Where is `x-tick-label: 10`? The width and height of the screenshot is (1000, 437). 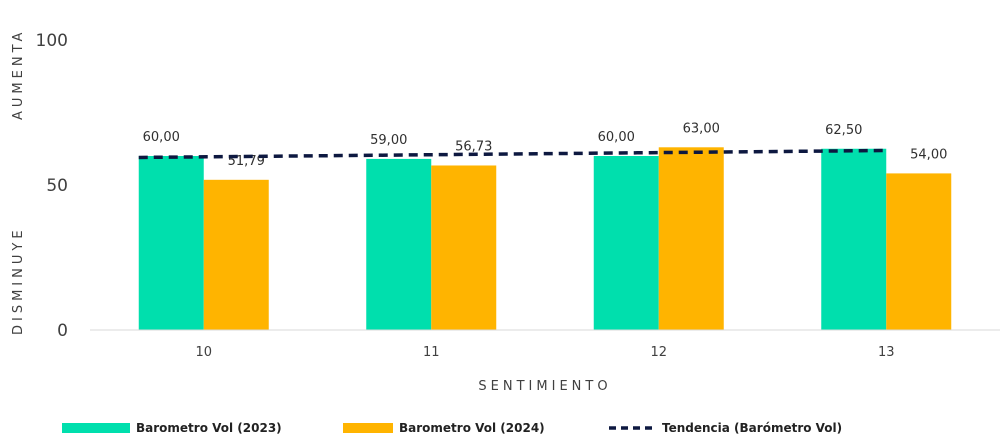 x-tick-label: 10 is located at coordinates (203, 352).